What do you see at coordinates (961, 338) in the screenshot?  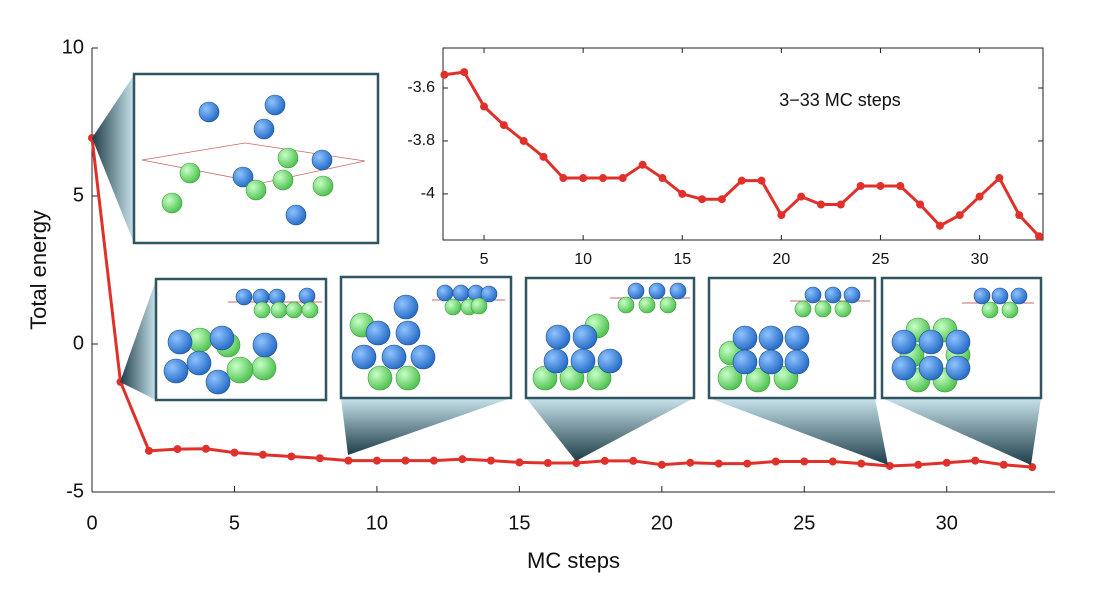 I see `panel-step33` at bounding box center [961, 338].